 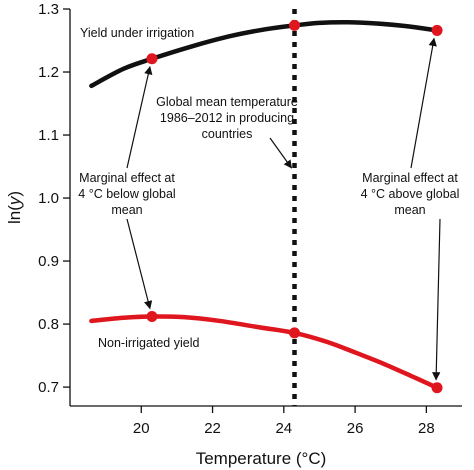 I want to click on marginal-below-arrow-down, so click(x=139, y=264).